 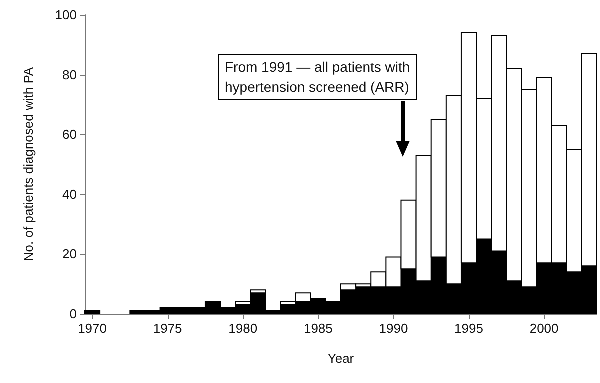 I want to click on y-tick-label: 0, so click(x=73, y=314).